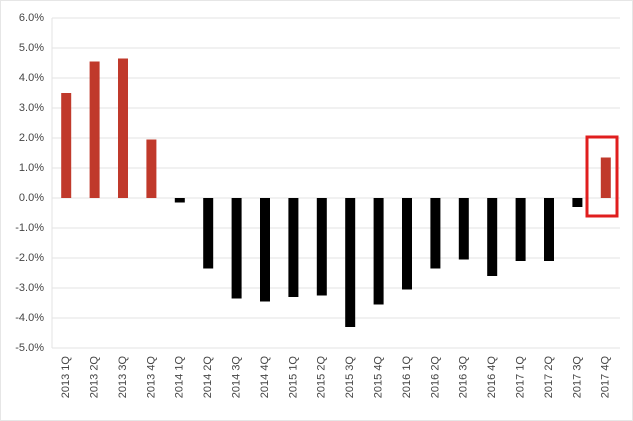 The width and height of the screenshot is (633, 421). What do you see at coordinates (577, 377) in the screenshot?
I see `x-tick-label: 2017 3Q` at bounding box center [577, 377].